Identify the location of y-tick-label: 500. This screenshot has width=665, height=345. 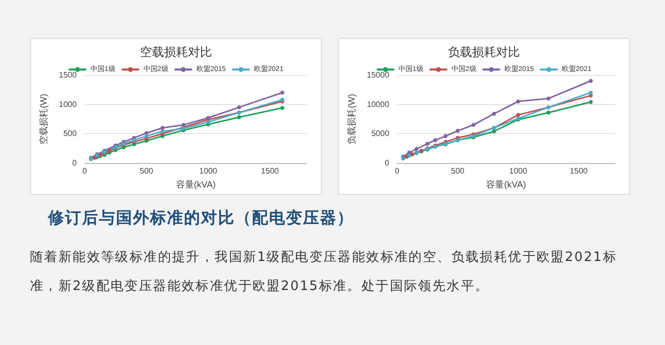
(70, 133).